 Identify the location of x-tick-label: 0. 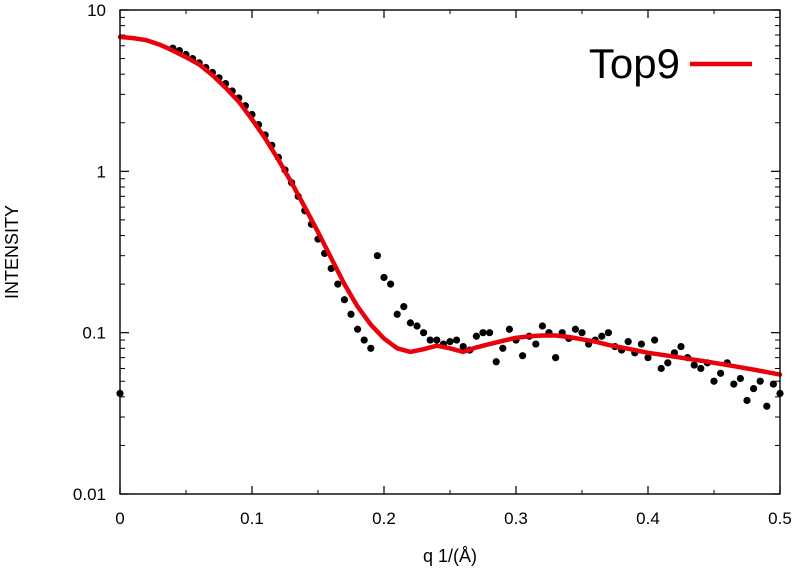
(119, 518).